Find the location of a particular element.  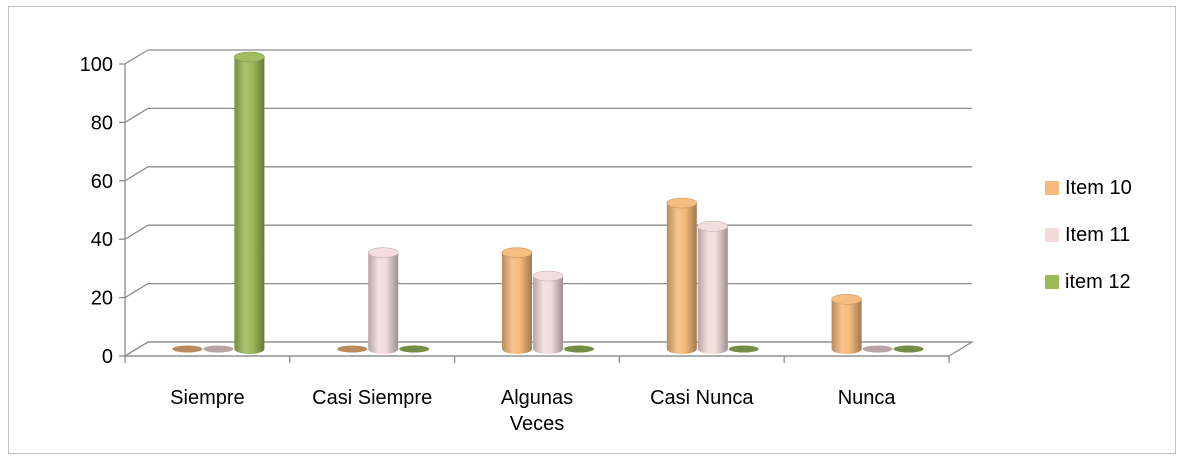

legend: Item 10 Item 11 item 12 is located at coordinates (1088, 235).